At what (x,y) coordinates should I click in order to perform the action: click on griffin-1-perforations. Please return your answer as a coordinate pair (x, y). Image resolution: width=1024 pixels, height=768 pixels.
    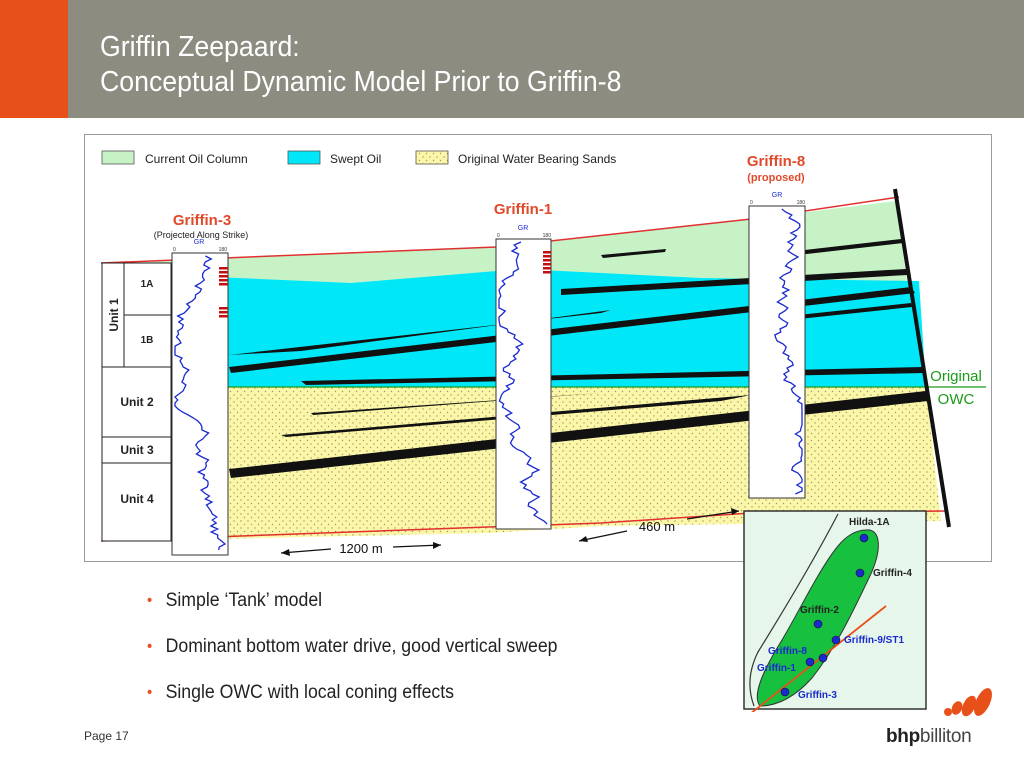
    Looking at the image, I should click on (547, 262).